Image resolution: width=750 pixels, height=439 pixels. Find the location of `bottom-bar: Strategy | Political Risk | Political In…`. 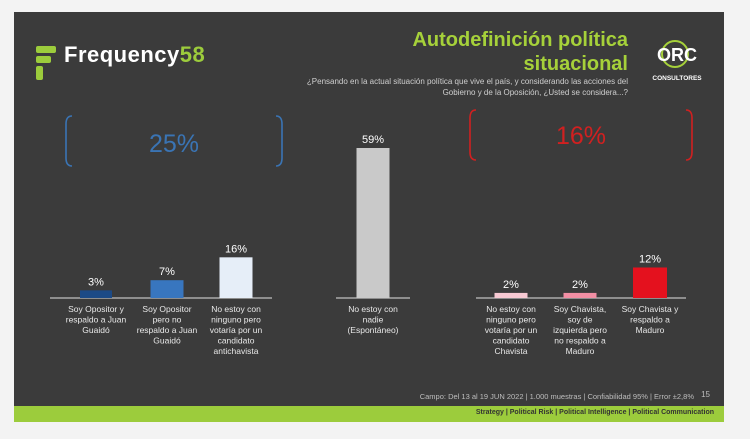

bottom-bar: Strategy | Political Risk | Political In… is located at coordinates (369, 414).